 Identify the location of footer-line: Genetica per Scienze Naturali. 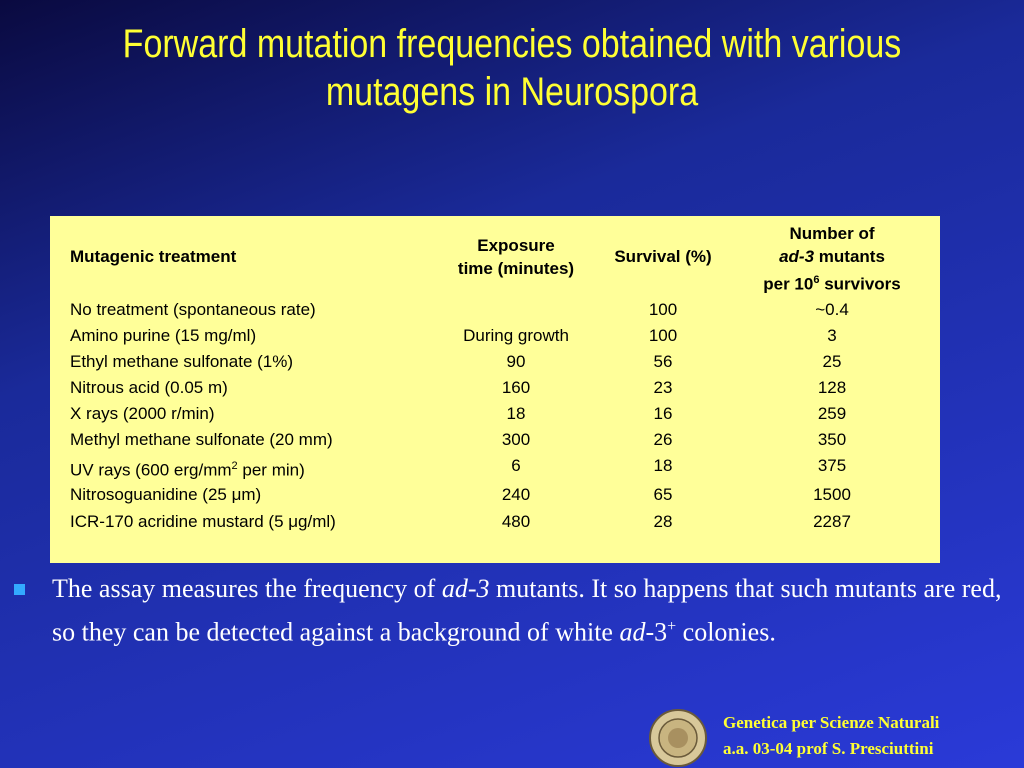
(831, 722).